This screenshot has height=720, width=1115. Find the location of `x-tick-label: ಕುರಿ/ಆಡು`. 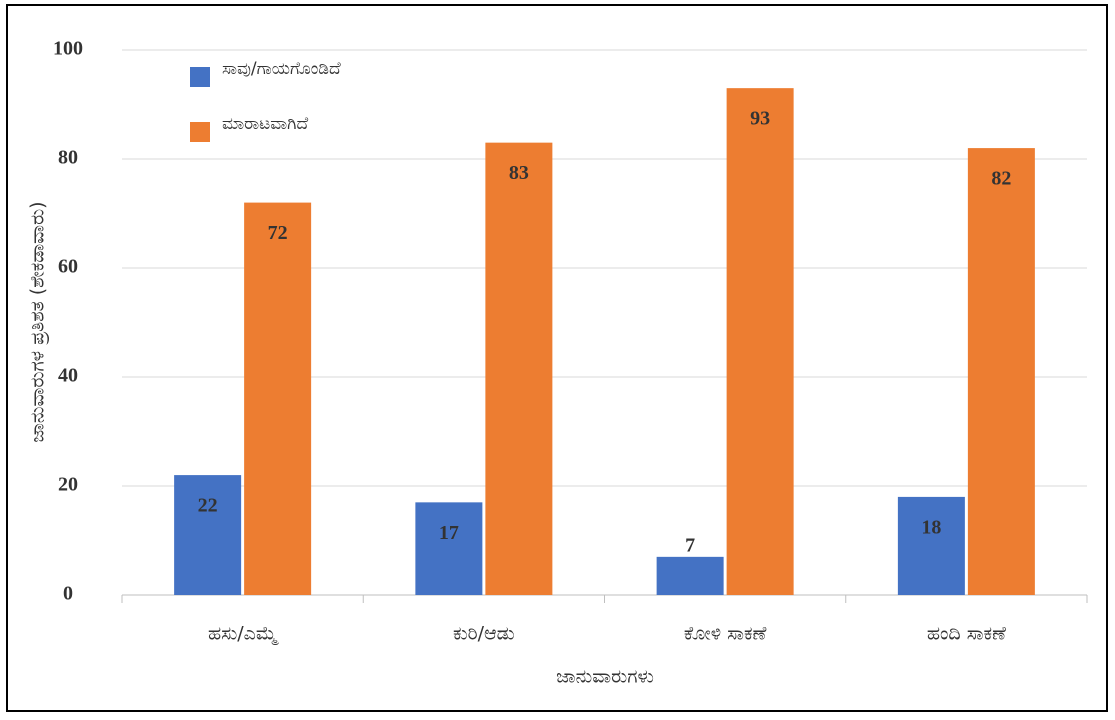

x-tick-label: ಕುರಿ/ಆಡು is located at coordinates (484, 634).